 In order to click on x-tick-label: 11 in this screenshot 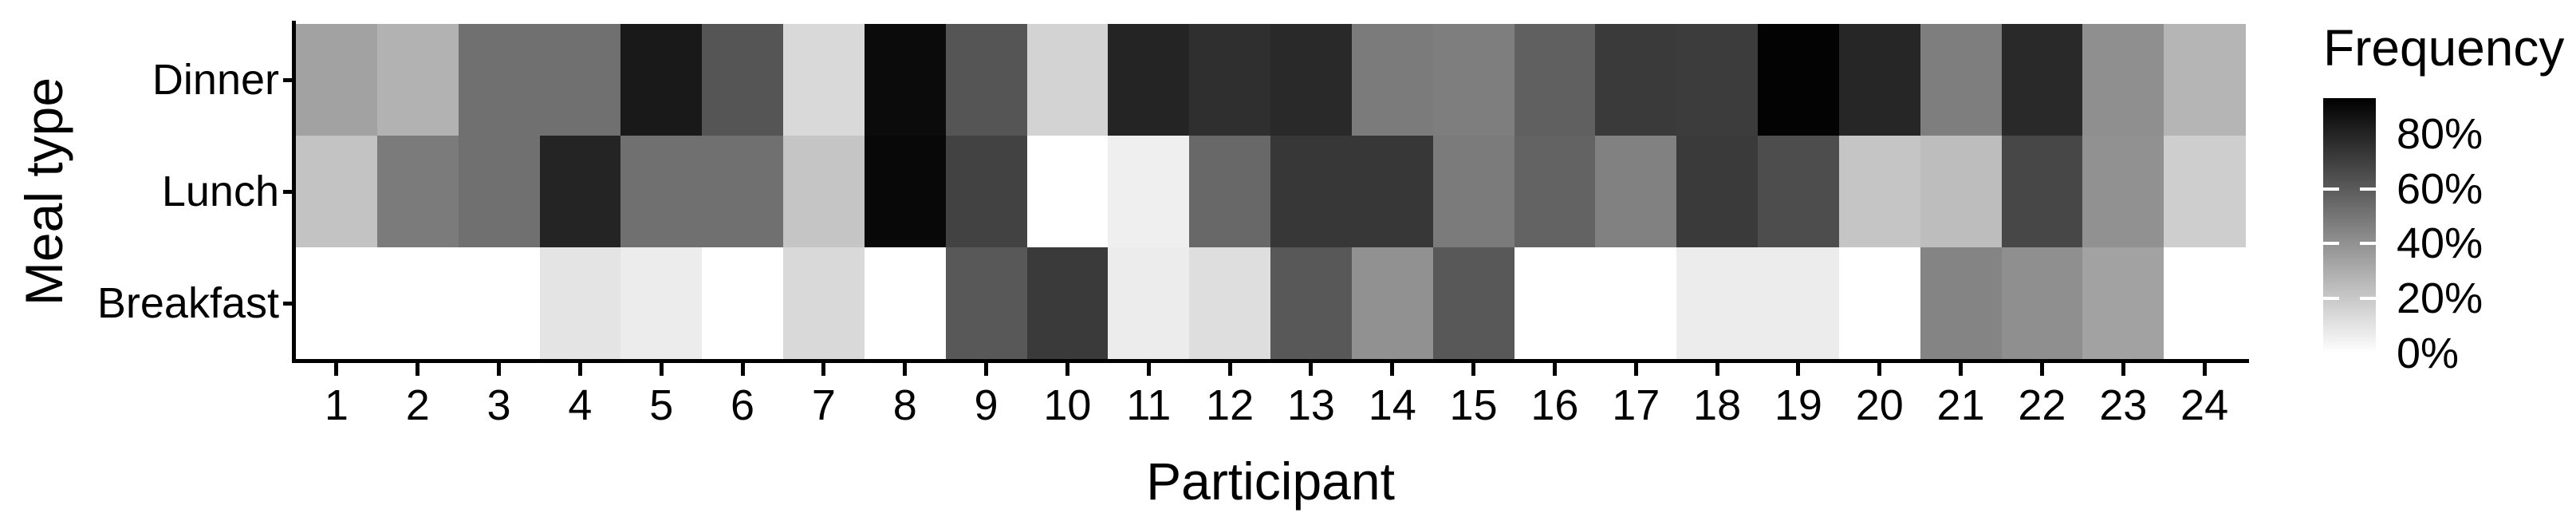, I will do `click(1149, 405)`.